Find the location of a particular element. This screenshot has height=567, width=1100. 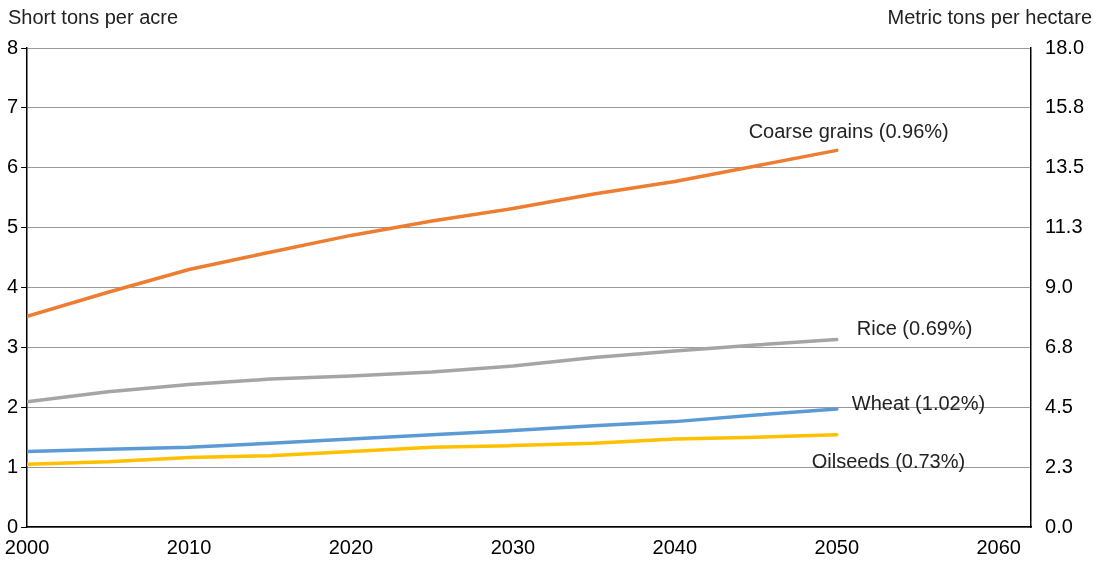

x-tick-label: 2050 is located at coordinates (837, 546).